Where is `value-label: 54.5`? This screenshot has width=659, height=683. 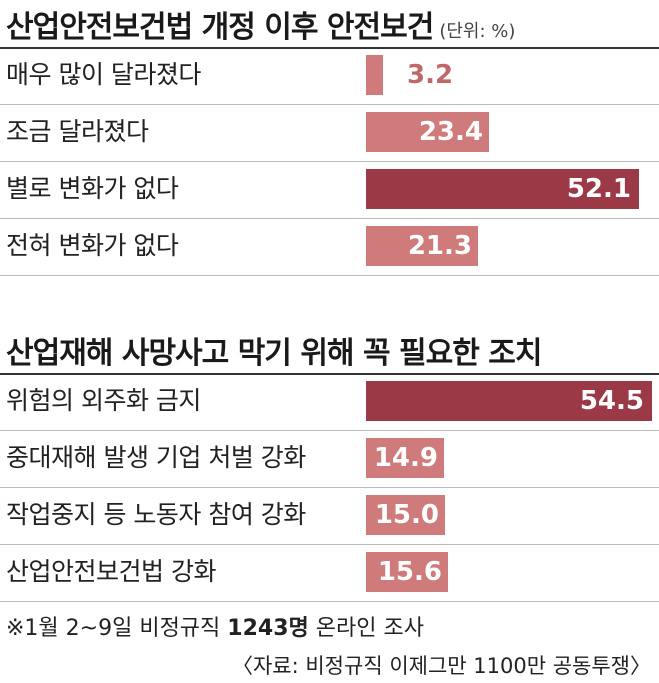
value-label: 54.5 is located at coordinates (611, 401).